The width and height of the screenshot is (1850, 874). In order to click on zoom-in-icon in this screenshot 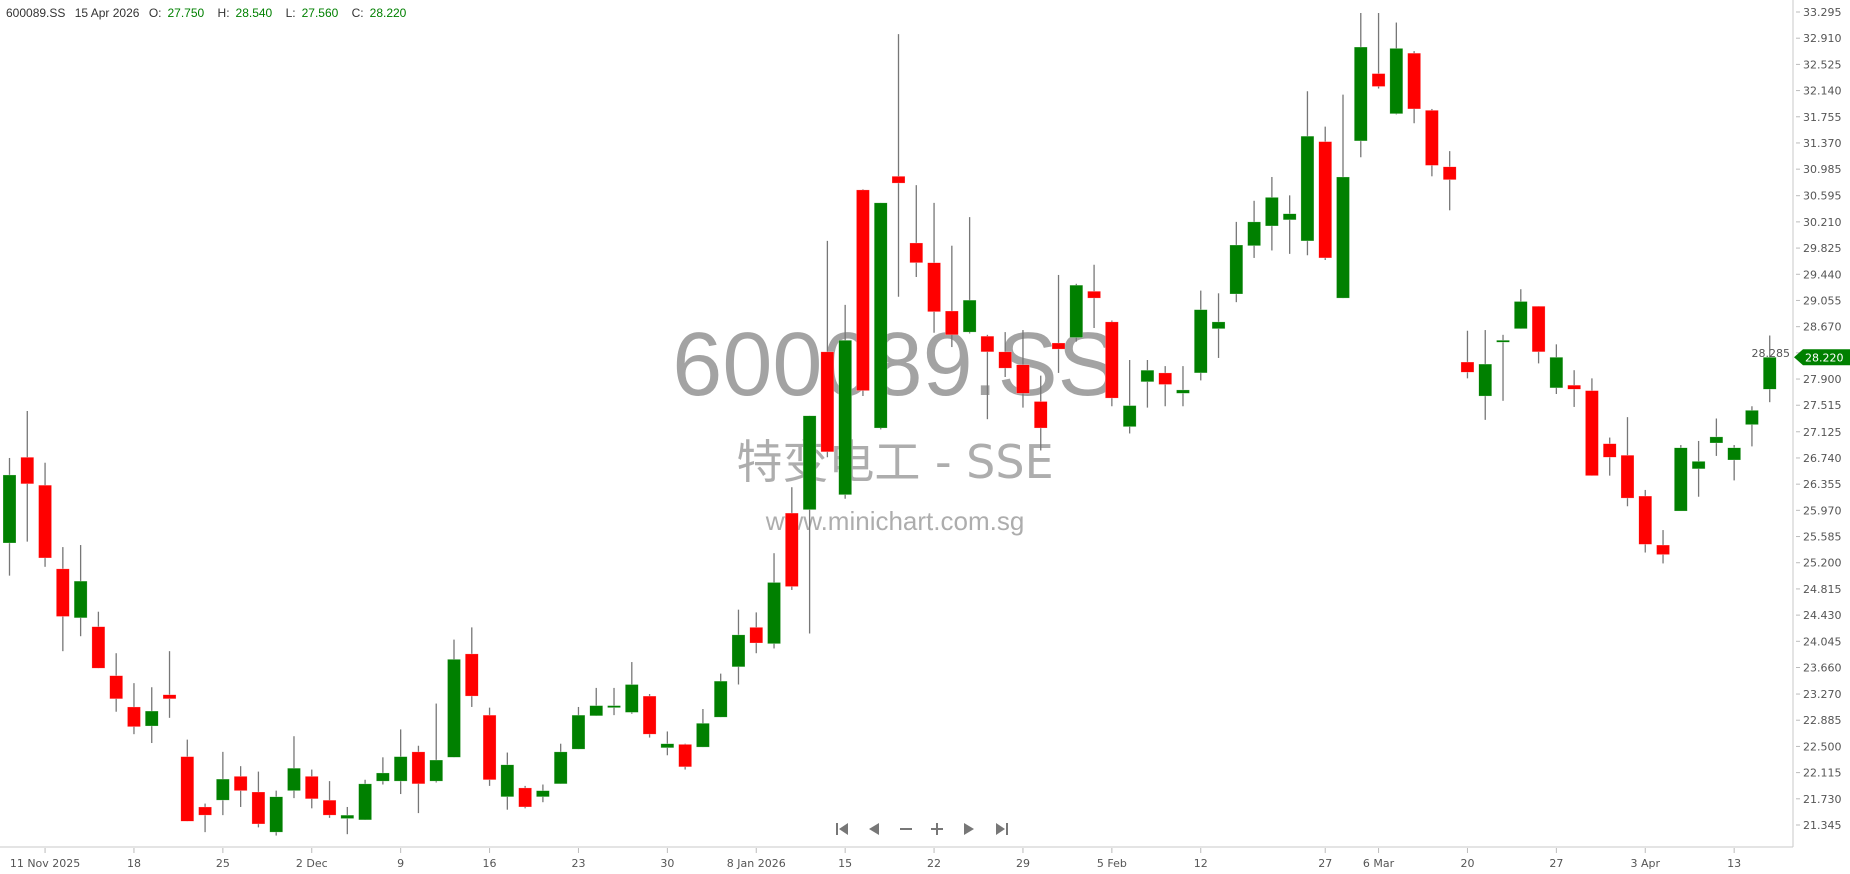, I will do `click(937, 829)`.